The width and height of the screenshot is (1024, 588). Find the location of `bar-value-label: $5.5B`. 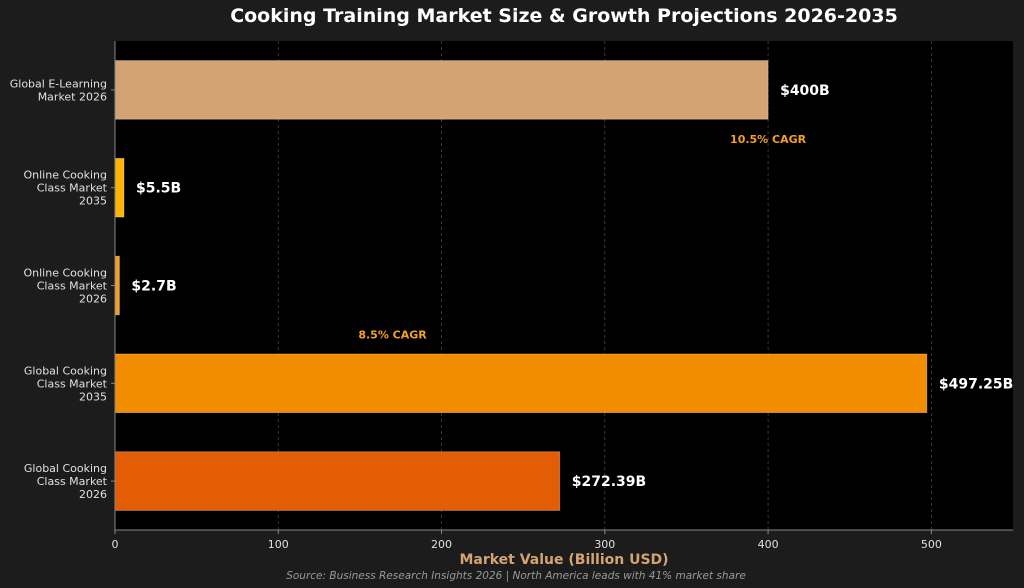

bar-value-label: $5.5B is located at coordinates (158, 189).